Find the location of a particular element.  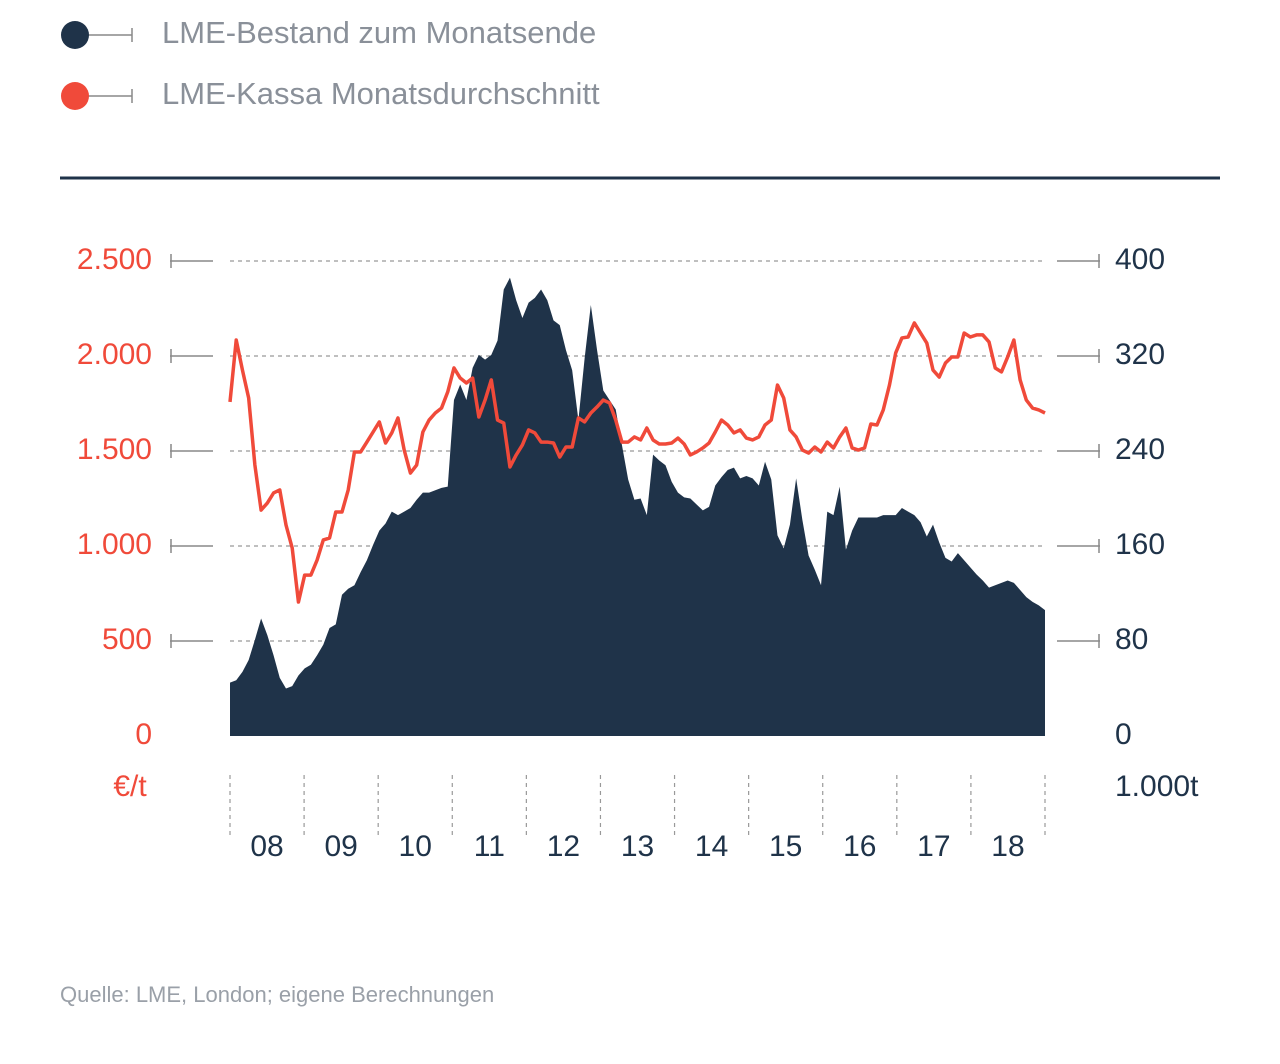

legend-label: LME-Kassa Monatsdurchschnitt is located at coordinates (381, 93).